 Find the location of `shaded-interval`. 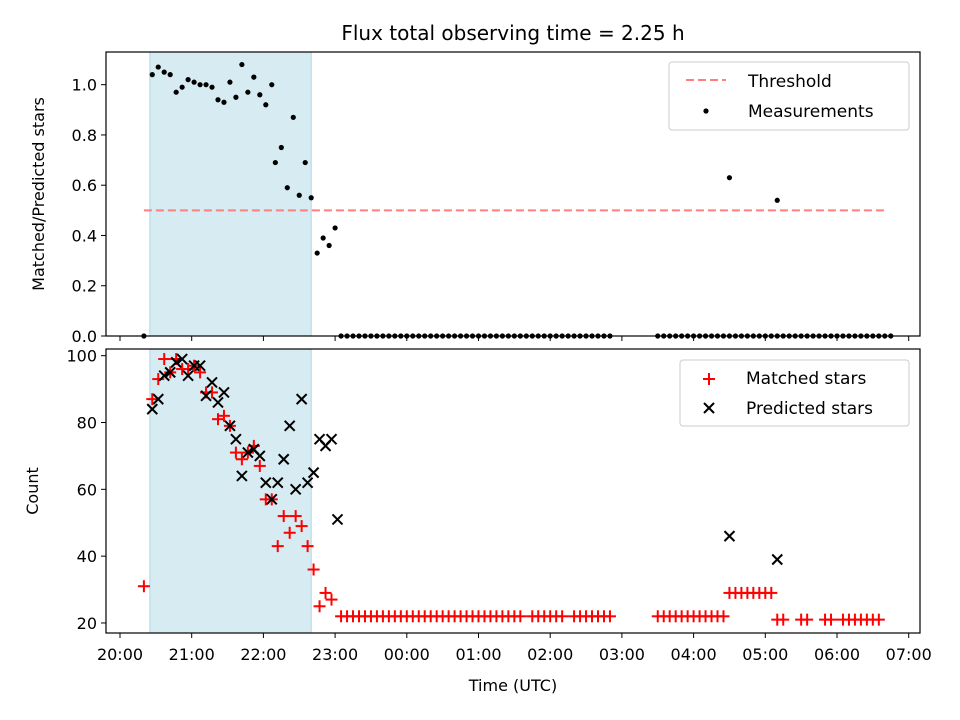

shaded-interval is located at coordinates (230, 491).